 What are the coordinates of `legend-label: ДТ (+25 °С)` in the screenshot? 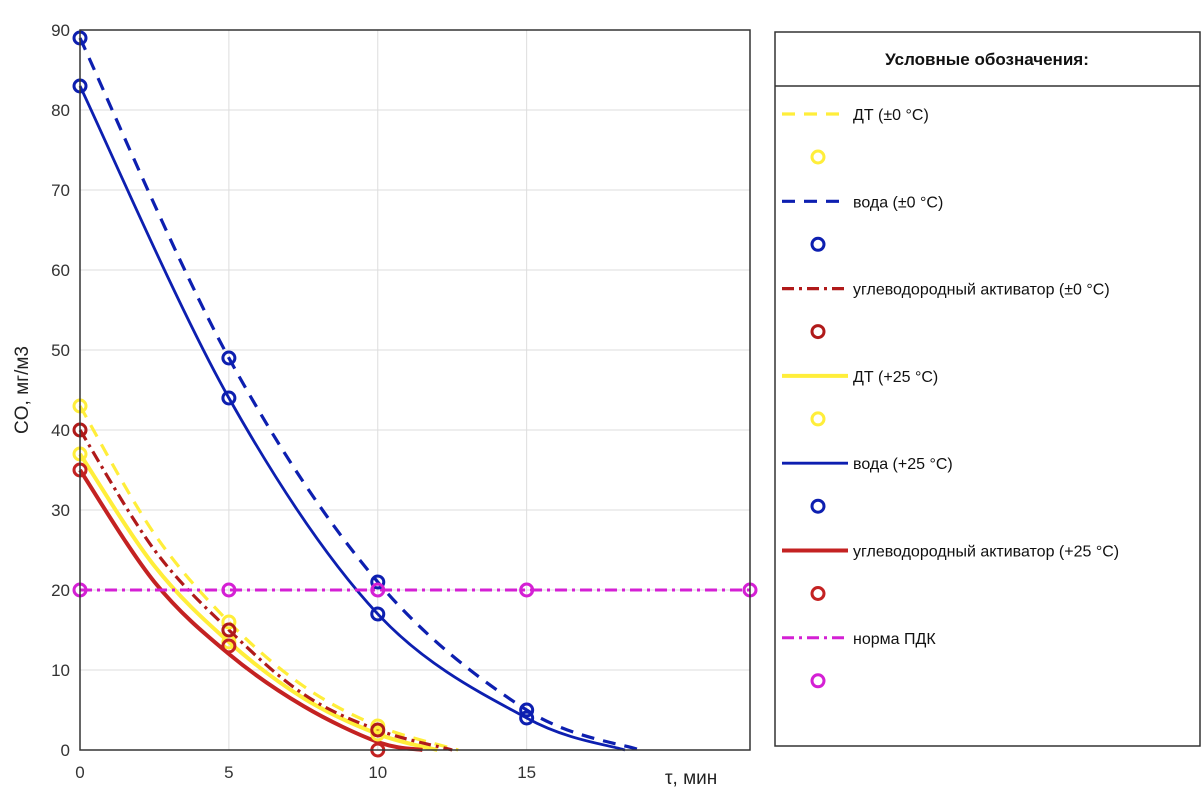 It's located at (895, 377).